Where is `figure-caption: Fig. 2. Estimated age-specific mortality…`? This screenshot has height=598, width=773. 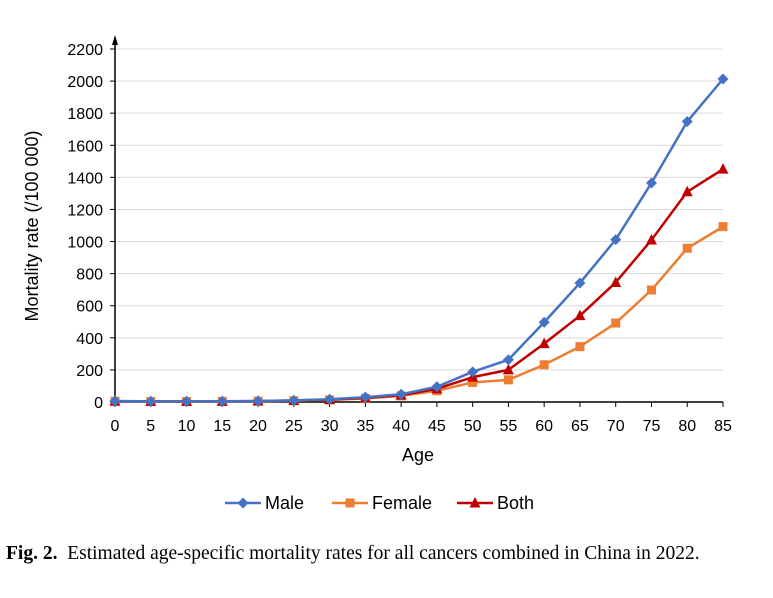
figure-caption: Fig. 2. Estimated age-specific mortality… is located at coordinates (386, 553).